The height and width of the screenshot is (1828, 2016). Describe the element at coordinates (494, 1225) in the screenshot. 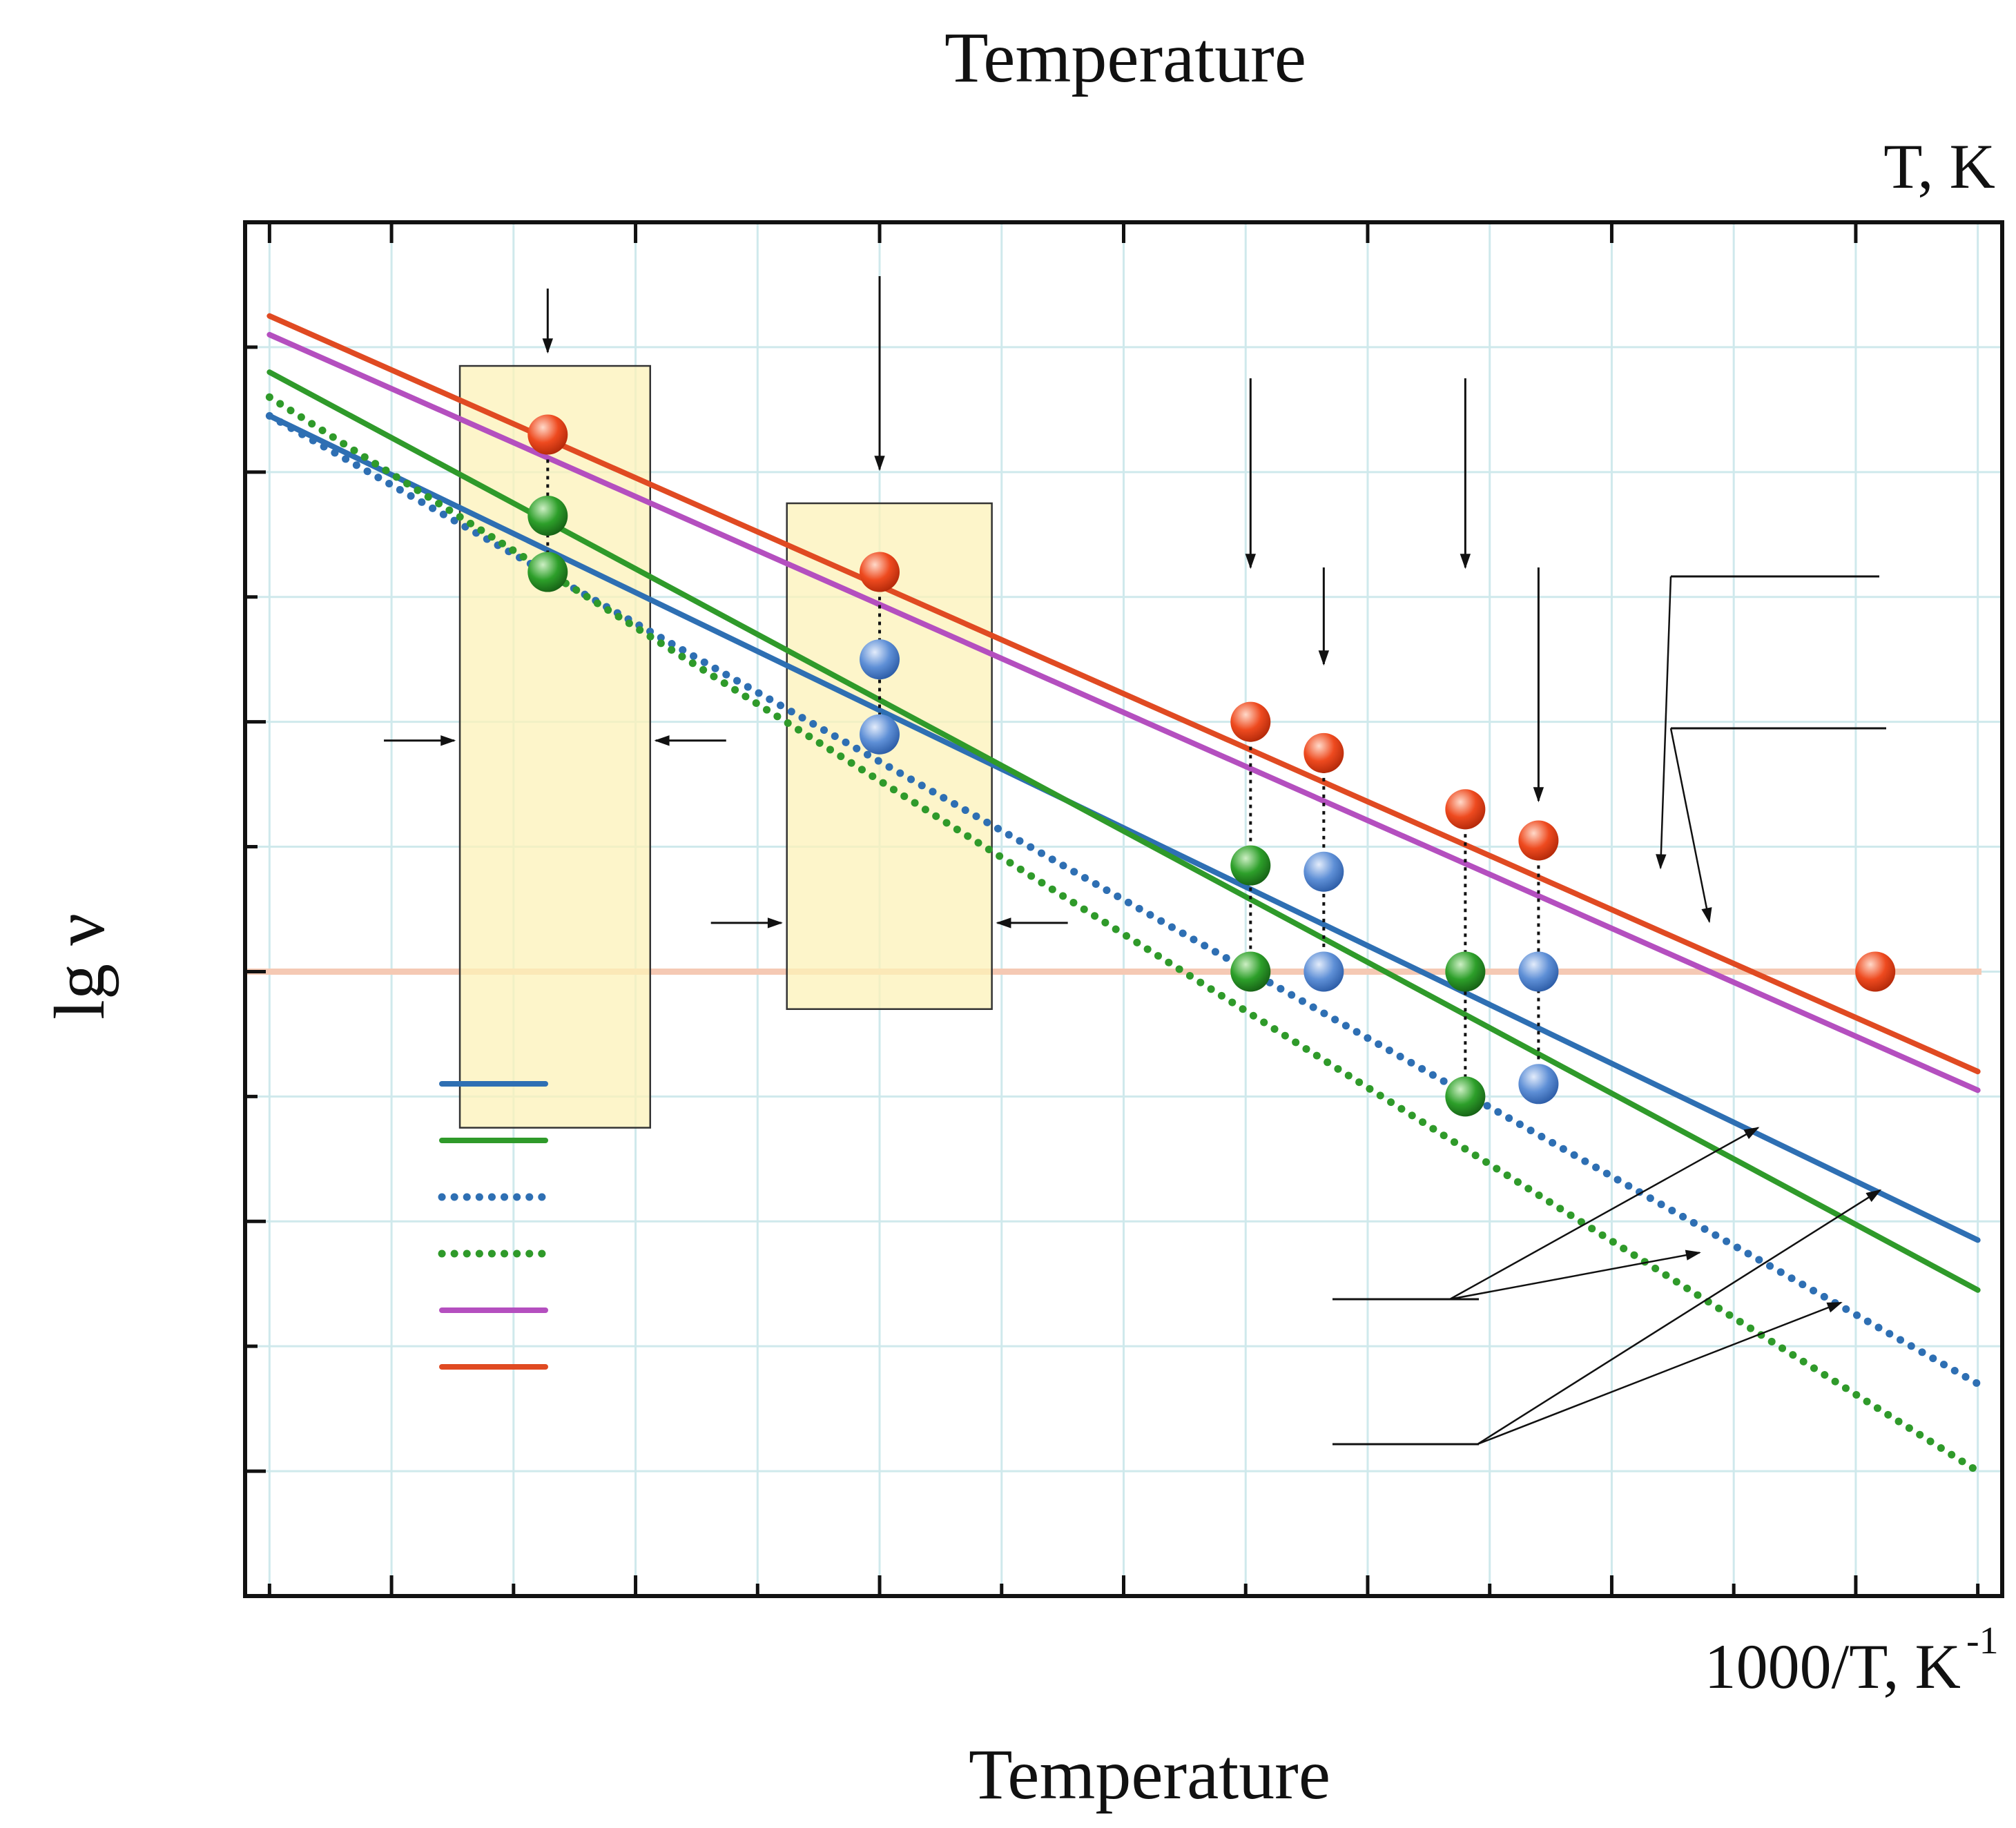

I see `legend` at that location.